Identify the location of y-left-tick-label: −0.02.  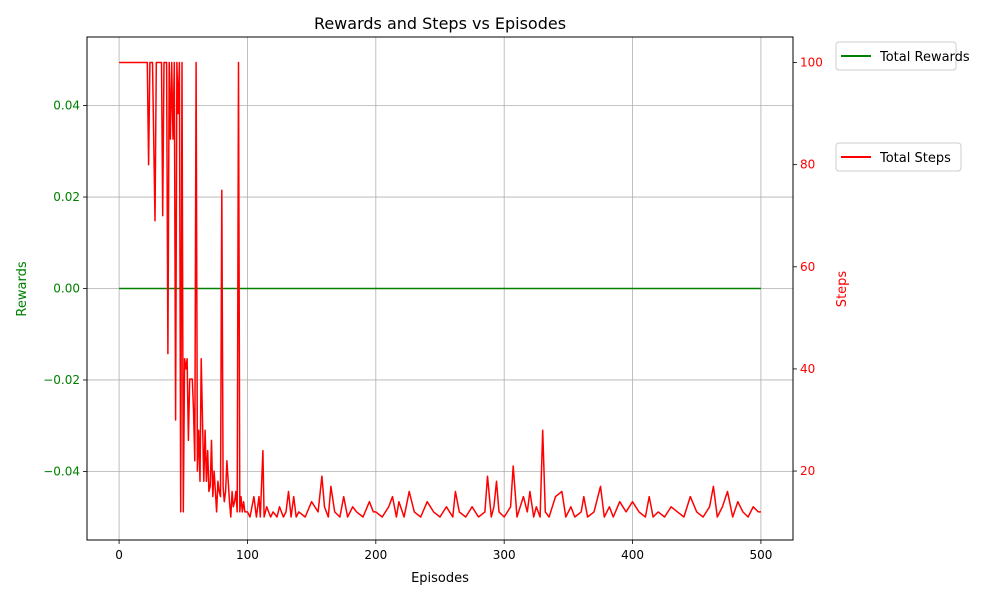
(61, 380).